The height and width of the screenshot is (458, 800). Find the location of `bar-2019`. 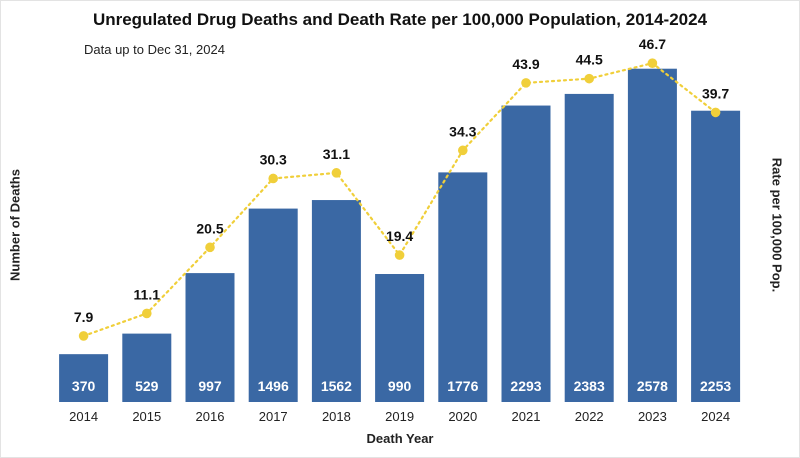

bar-2019 is located at coordinates (400, 338).